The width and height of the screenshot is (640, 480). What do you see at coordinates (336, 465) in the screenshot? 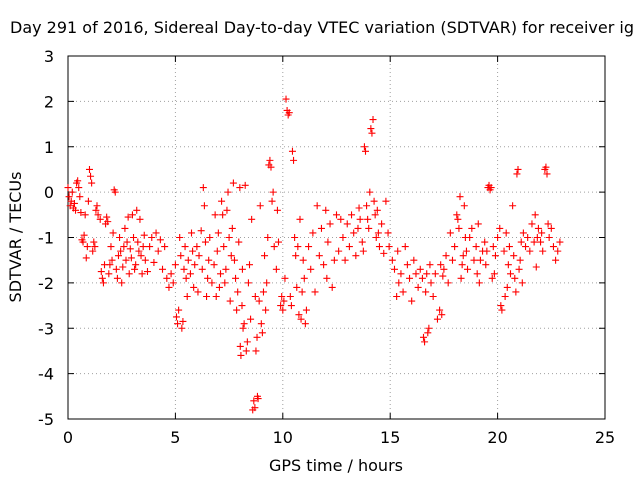
I see `x-axis-label: GPS time / hours` at bounding box center [336, 465].